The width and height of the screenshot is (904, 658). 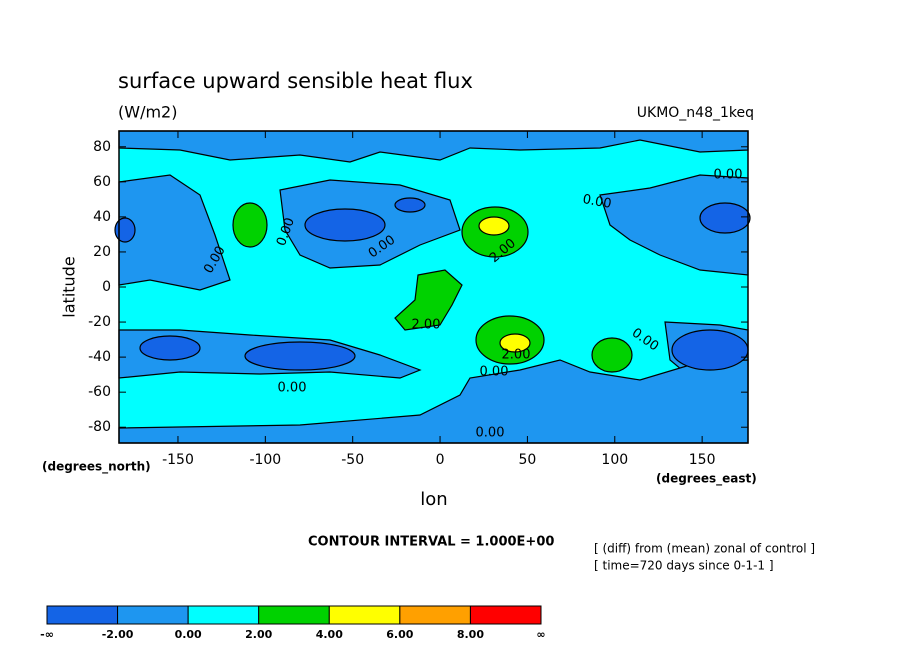 I want to click on y-tick-label: -40, so click(x=99, y=357).